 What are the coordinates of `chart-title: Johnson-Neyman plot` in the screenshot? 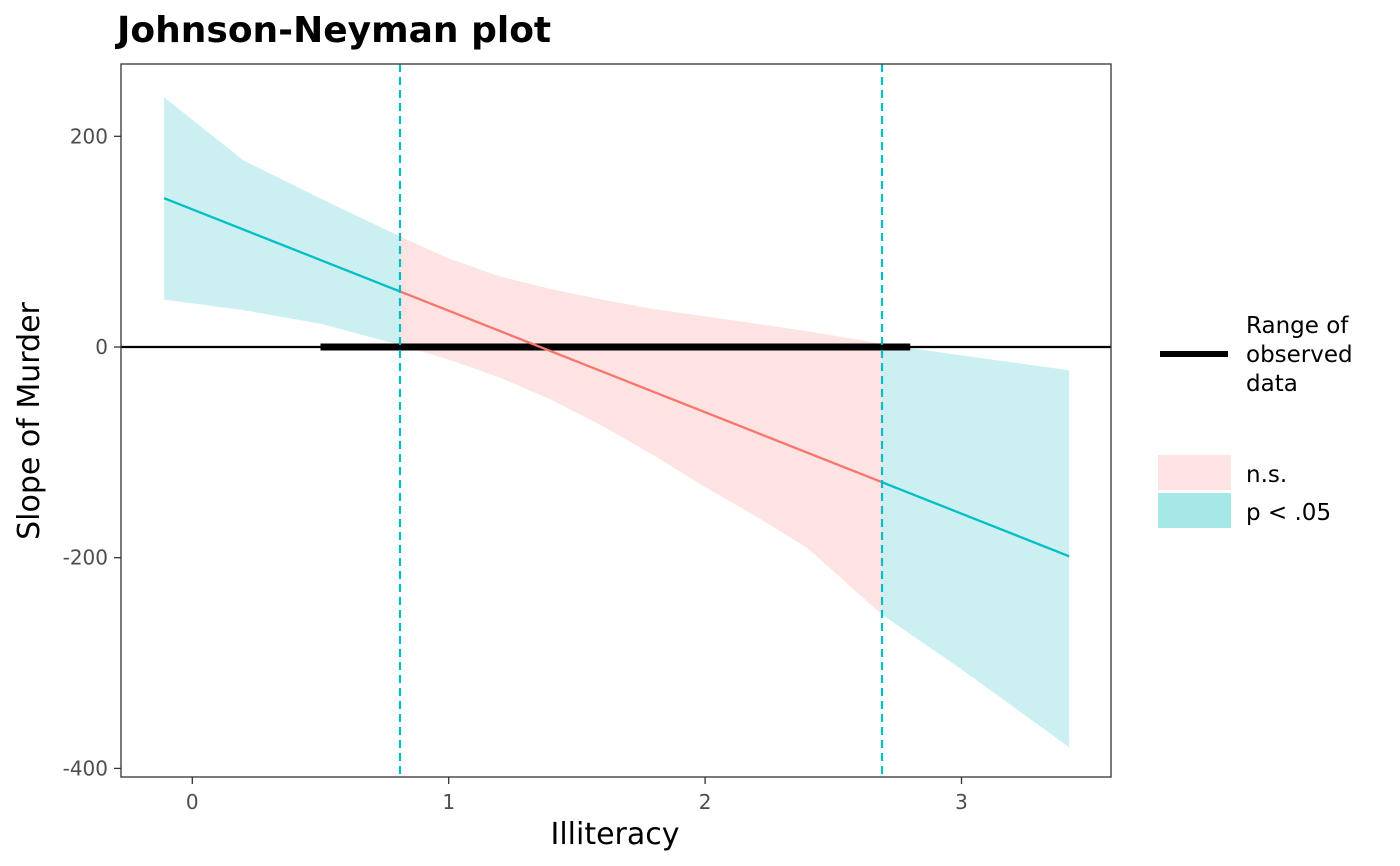 It's located at (332, 30).